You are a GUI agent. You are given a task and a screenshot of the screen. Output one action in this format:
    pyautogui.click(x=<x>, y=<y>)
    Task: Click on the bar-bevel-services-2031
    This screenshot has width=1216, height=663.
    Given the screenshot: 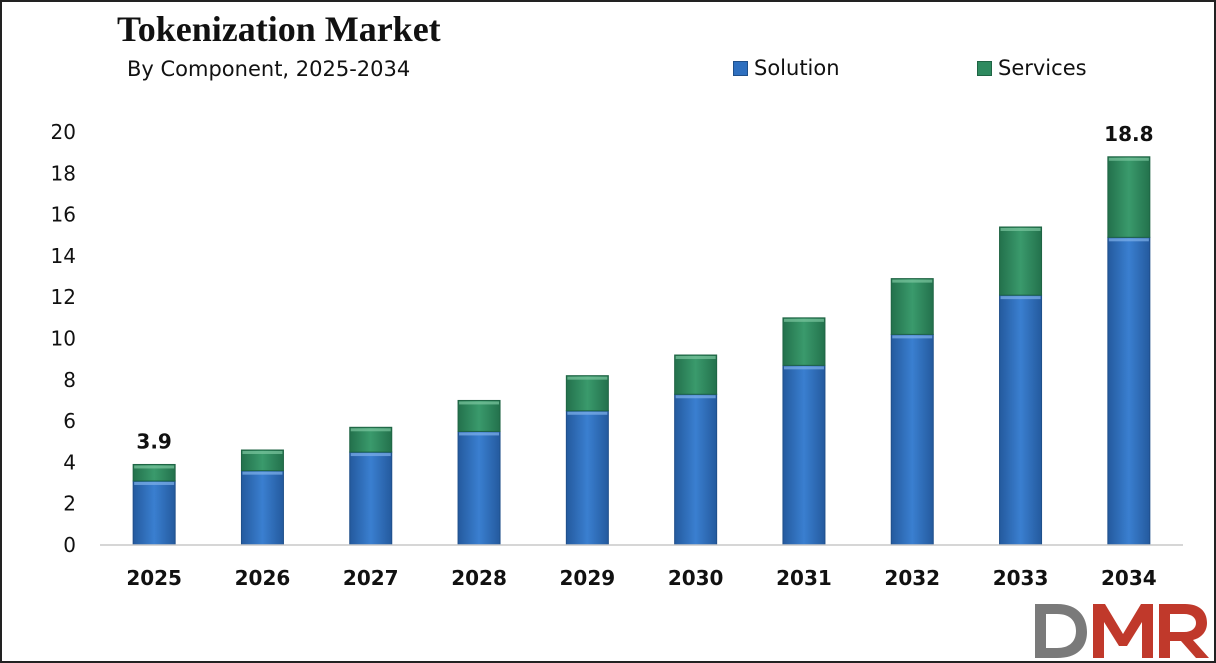 What is the action you would take?
    pyautogui.click(x=803, y=320)
    